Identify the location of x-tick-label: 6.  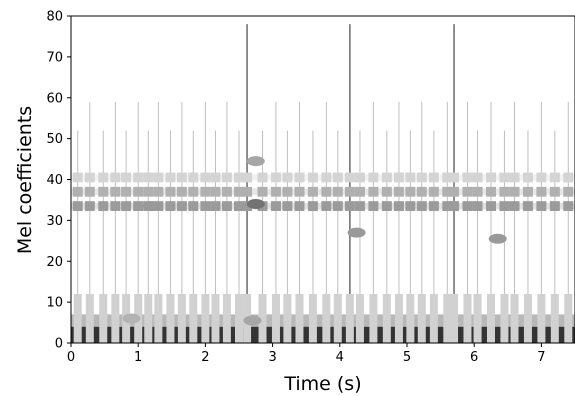
(474, 357).